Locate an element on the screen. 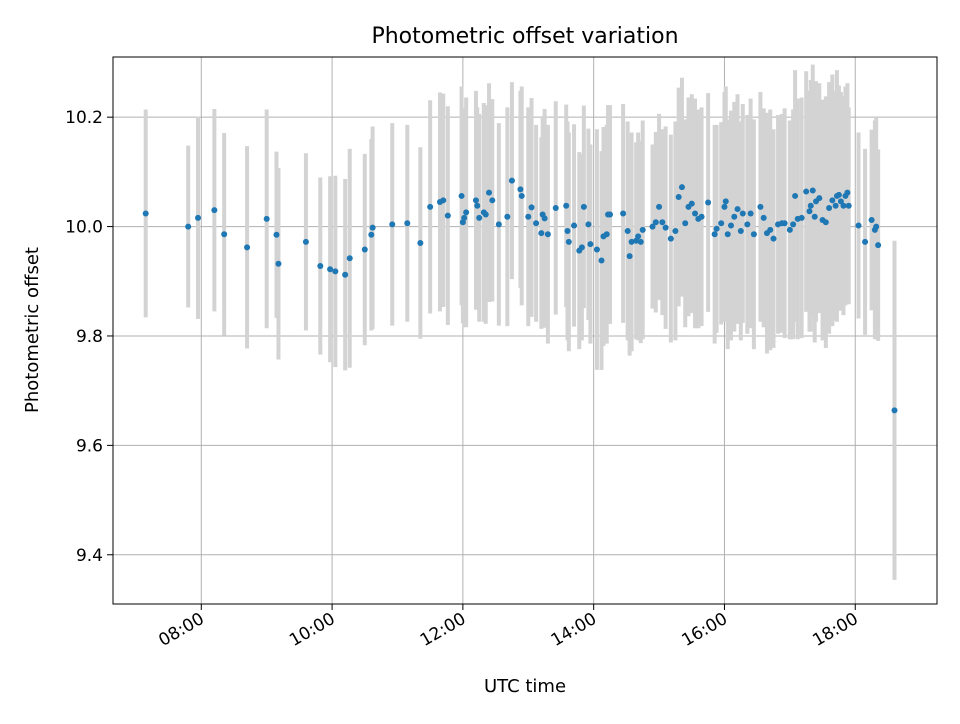 The height and width of the screenshot is (724, 960). y-tick-label: 9.8 is located at coordinates (89, 337).